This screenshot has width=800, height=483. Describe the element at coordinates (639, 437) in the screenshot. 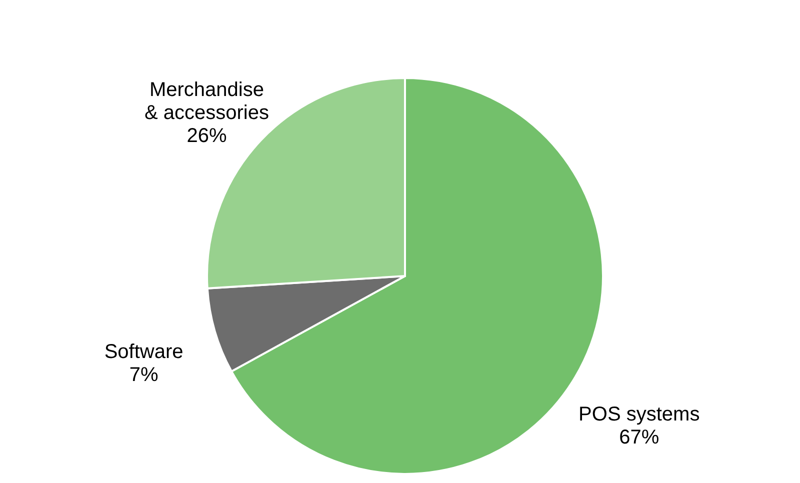

I see `data-label: 67%` at that location.